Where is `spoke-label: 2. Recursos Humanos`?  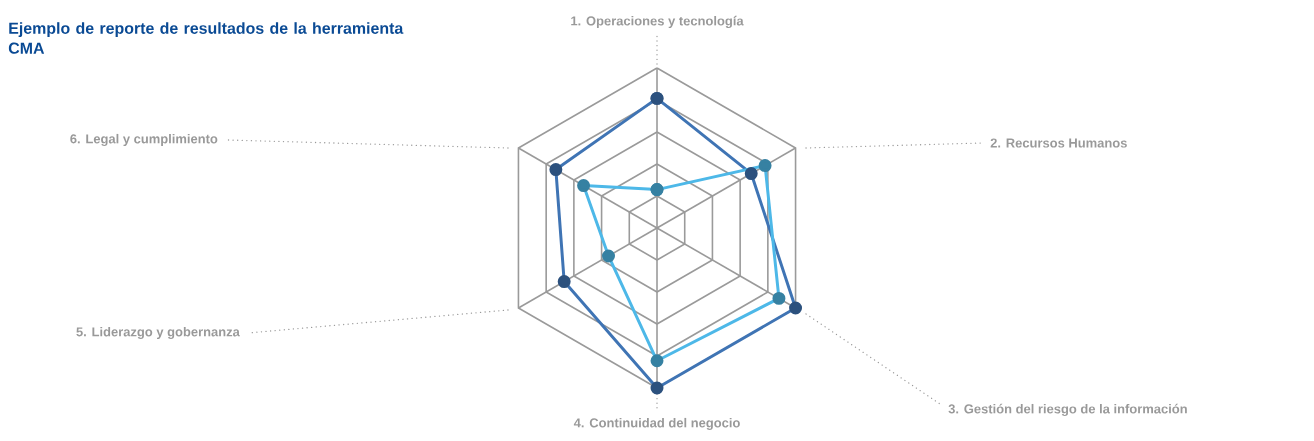 spoke-label: 2. Recursos Humanos is located at coordinates (1058, 143).